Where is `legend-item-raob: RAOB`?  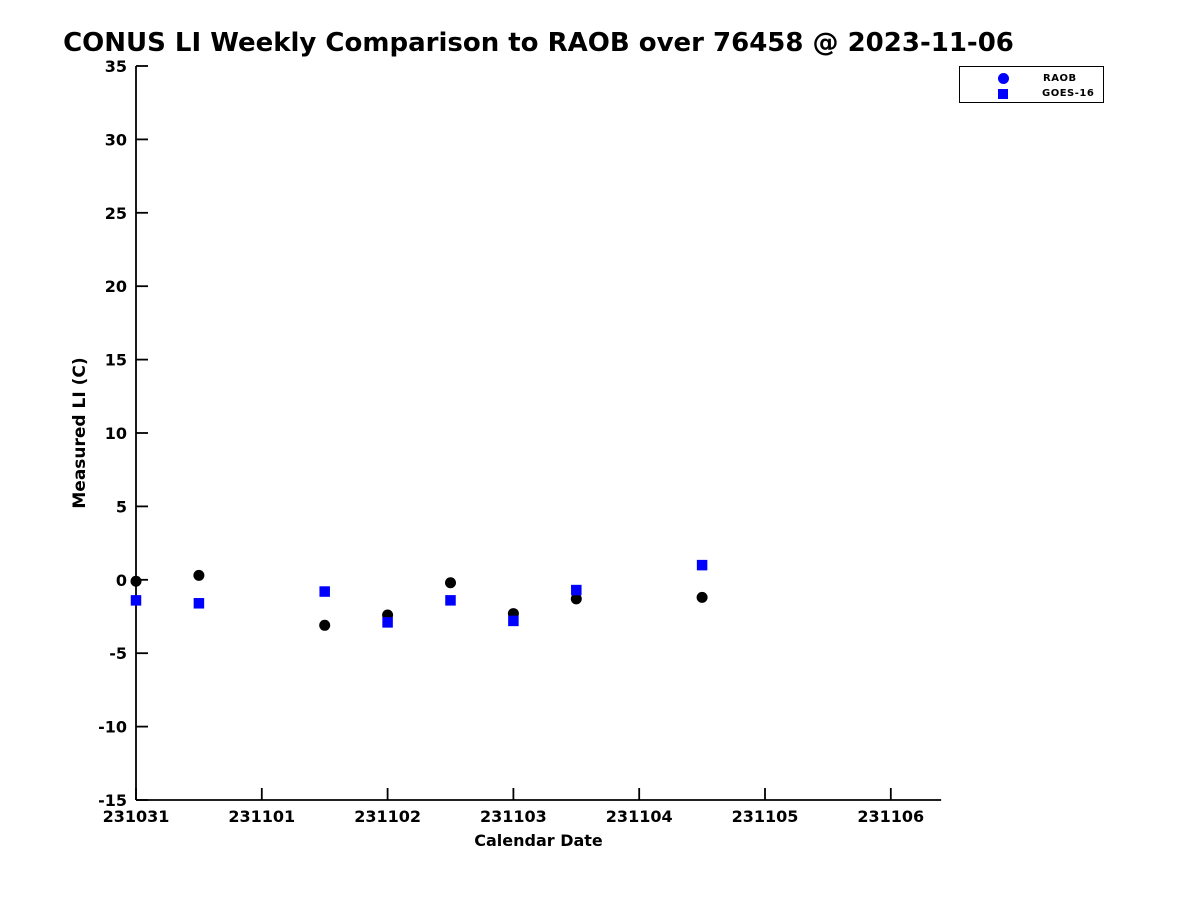 legend-item-raob: RAOB is located at coordinates (1031, 78).